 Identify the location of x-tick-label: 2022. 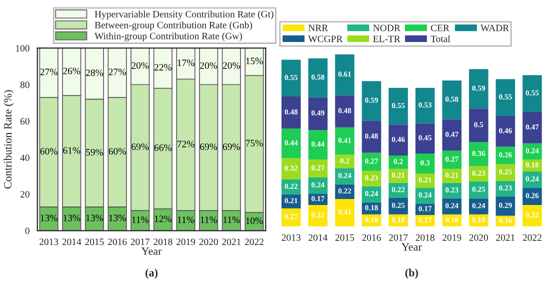
(254, 242).